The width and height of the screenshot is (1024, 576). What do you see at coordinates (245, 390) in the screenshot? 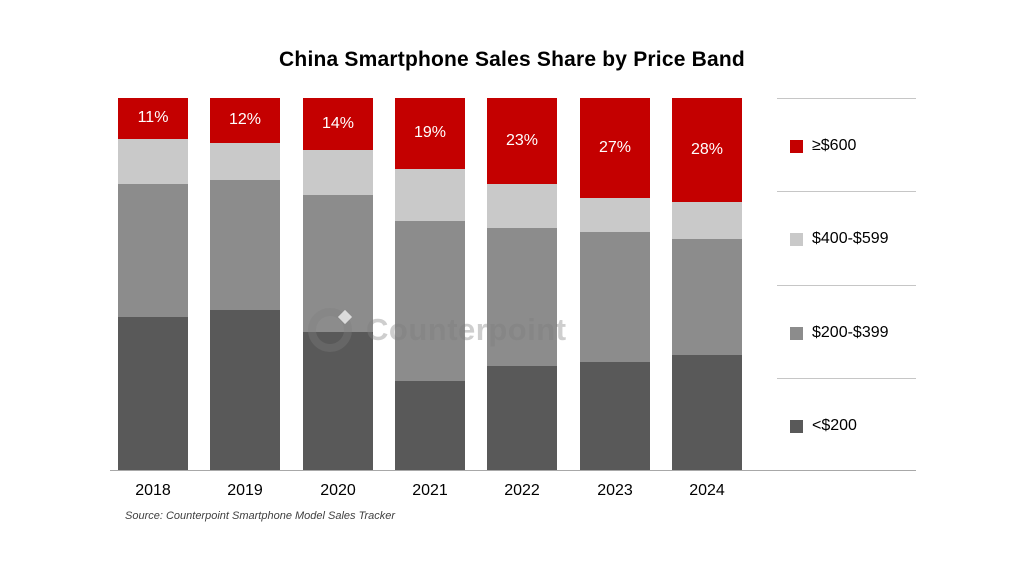
I see `bar-segment-2019-band0` at bounding box center [245, 390].